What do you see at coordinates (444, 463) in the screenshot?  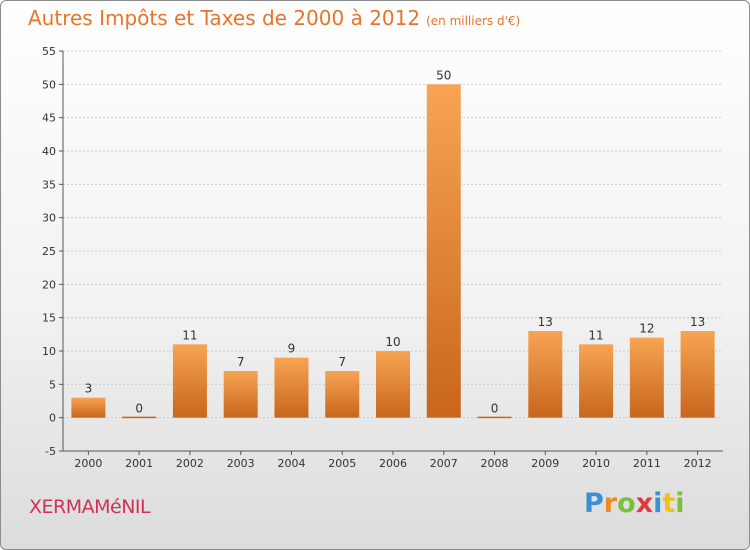 I see `x-tick-label: 2007` at bounding box center [444, 463].